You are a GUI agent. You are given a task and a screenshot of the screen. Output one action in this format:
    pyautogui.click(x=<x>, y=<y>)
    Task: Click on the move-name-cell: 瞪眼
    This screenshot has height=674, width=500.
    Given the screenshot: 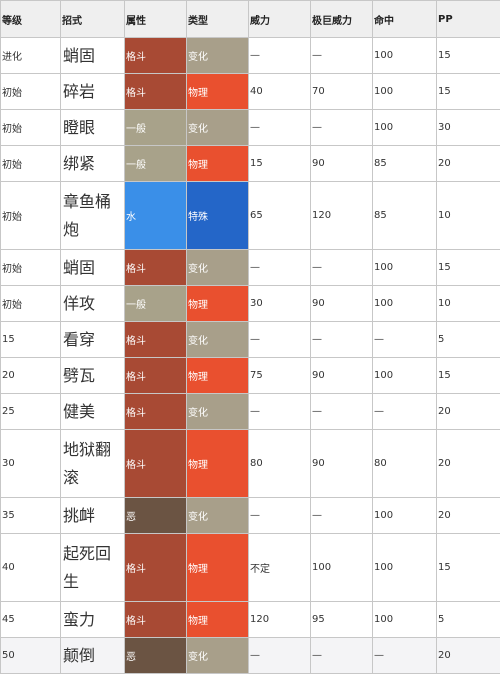 What is the action you would take?
    pyautogui.click(x=93, y=128)
    